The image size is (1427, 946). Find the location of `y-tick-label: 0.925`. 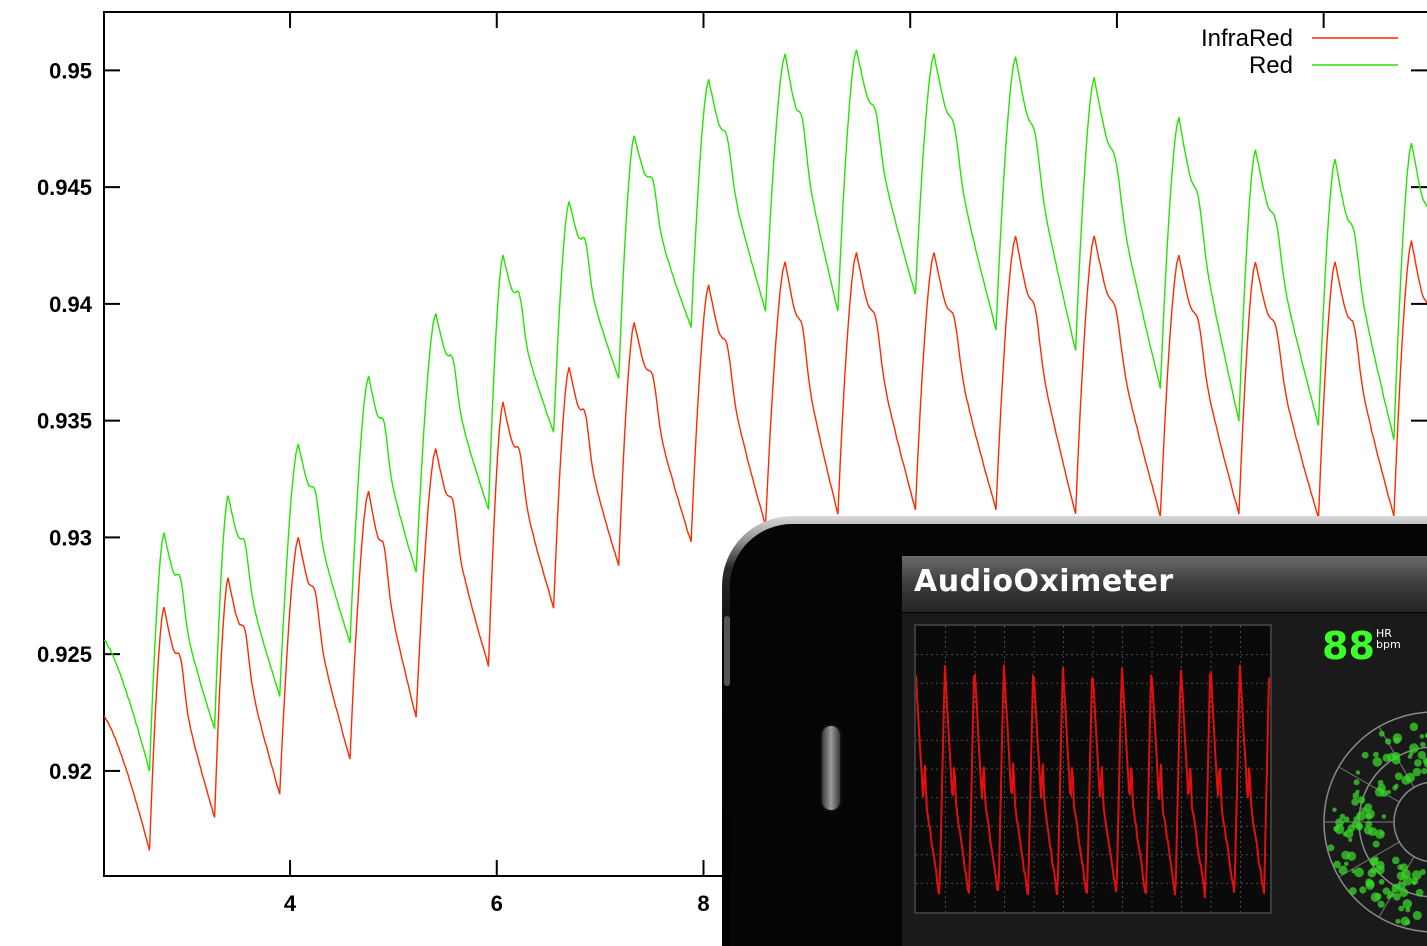

y-tick-label: 0.925 is located at coordinates (64, 654).